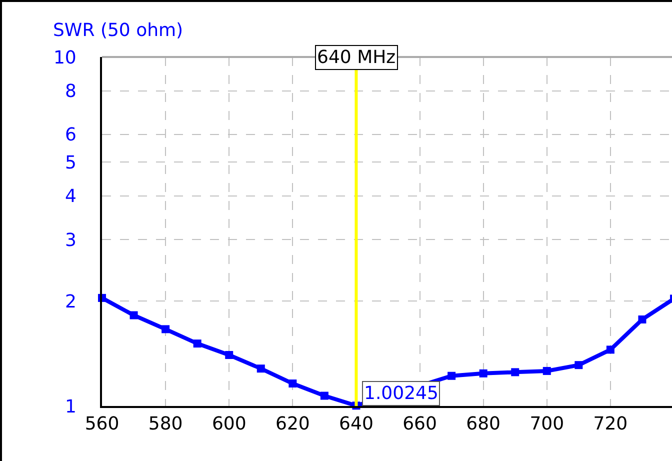 Image resolution: width=672 pixels, height=461 pixels. Describe the element at coordinates (292, 424) in the screenshot. I see `x-tick-label: 620` at that location.